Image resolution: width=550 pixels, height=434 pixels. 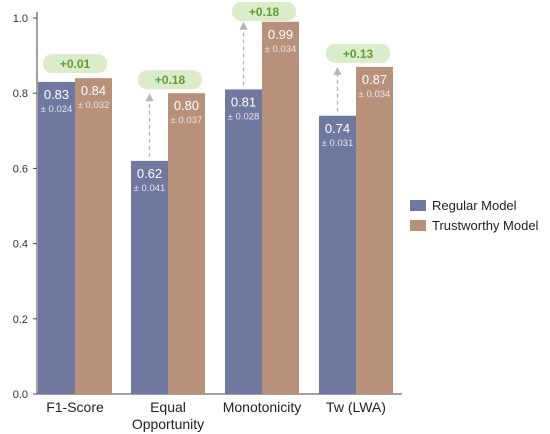 I want to click on legend: Regular Model Trustworthy Model, so click(x=474, y=216).